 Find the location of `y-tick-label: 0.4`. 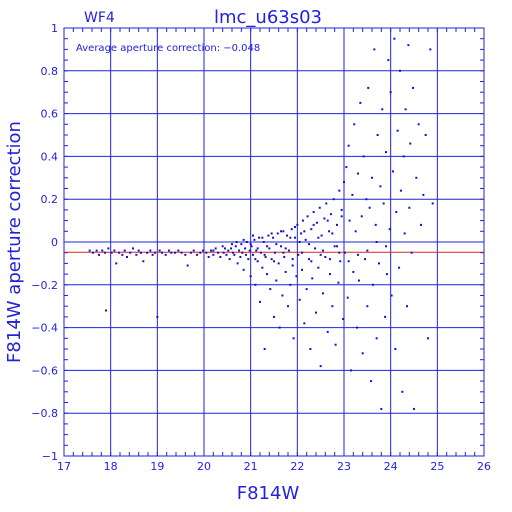

y-tick-label: 0.4 is located at coordinates (50, 156).